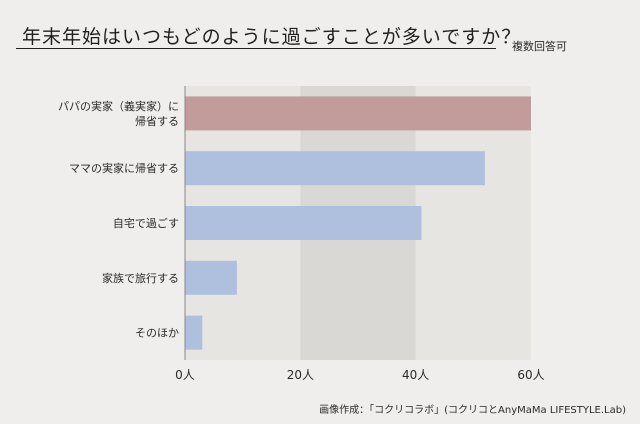  I want to click on x-tick-label: 40人, so click(415, 375).